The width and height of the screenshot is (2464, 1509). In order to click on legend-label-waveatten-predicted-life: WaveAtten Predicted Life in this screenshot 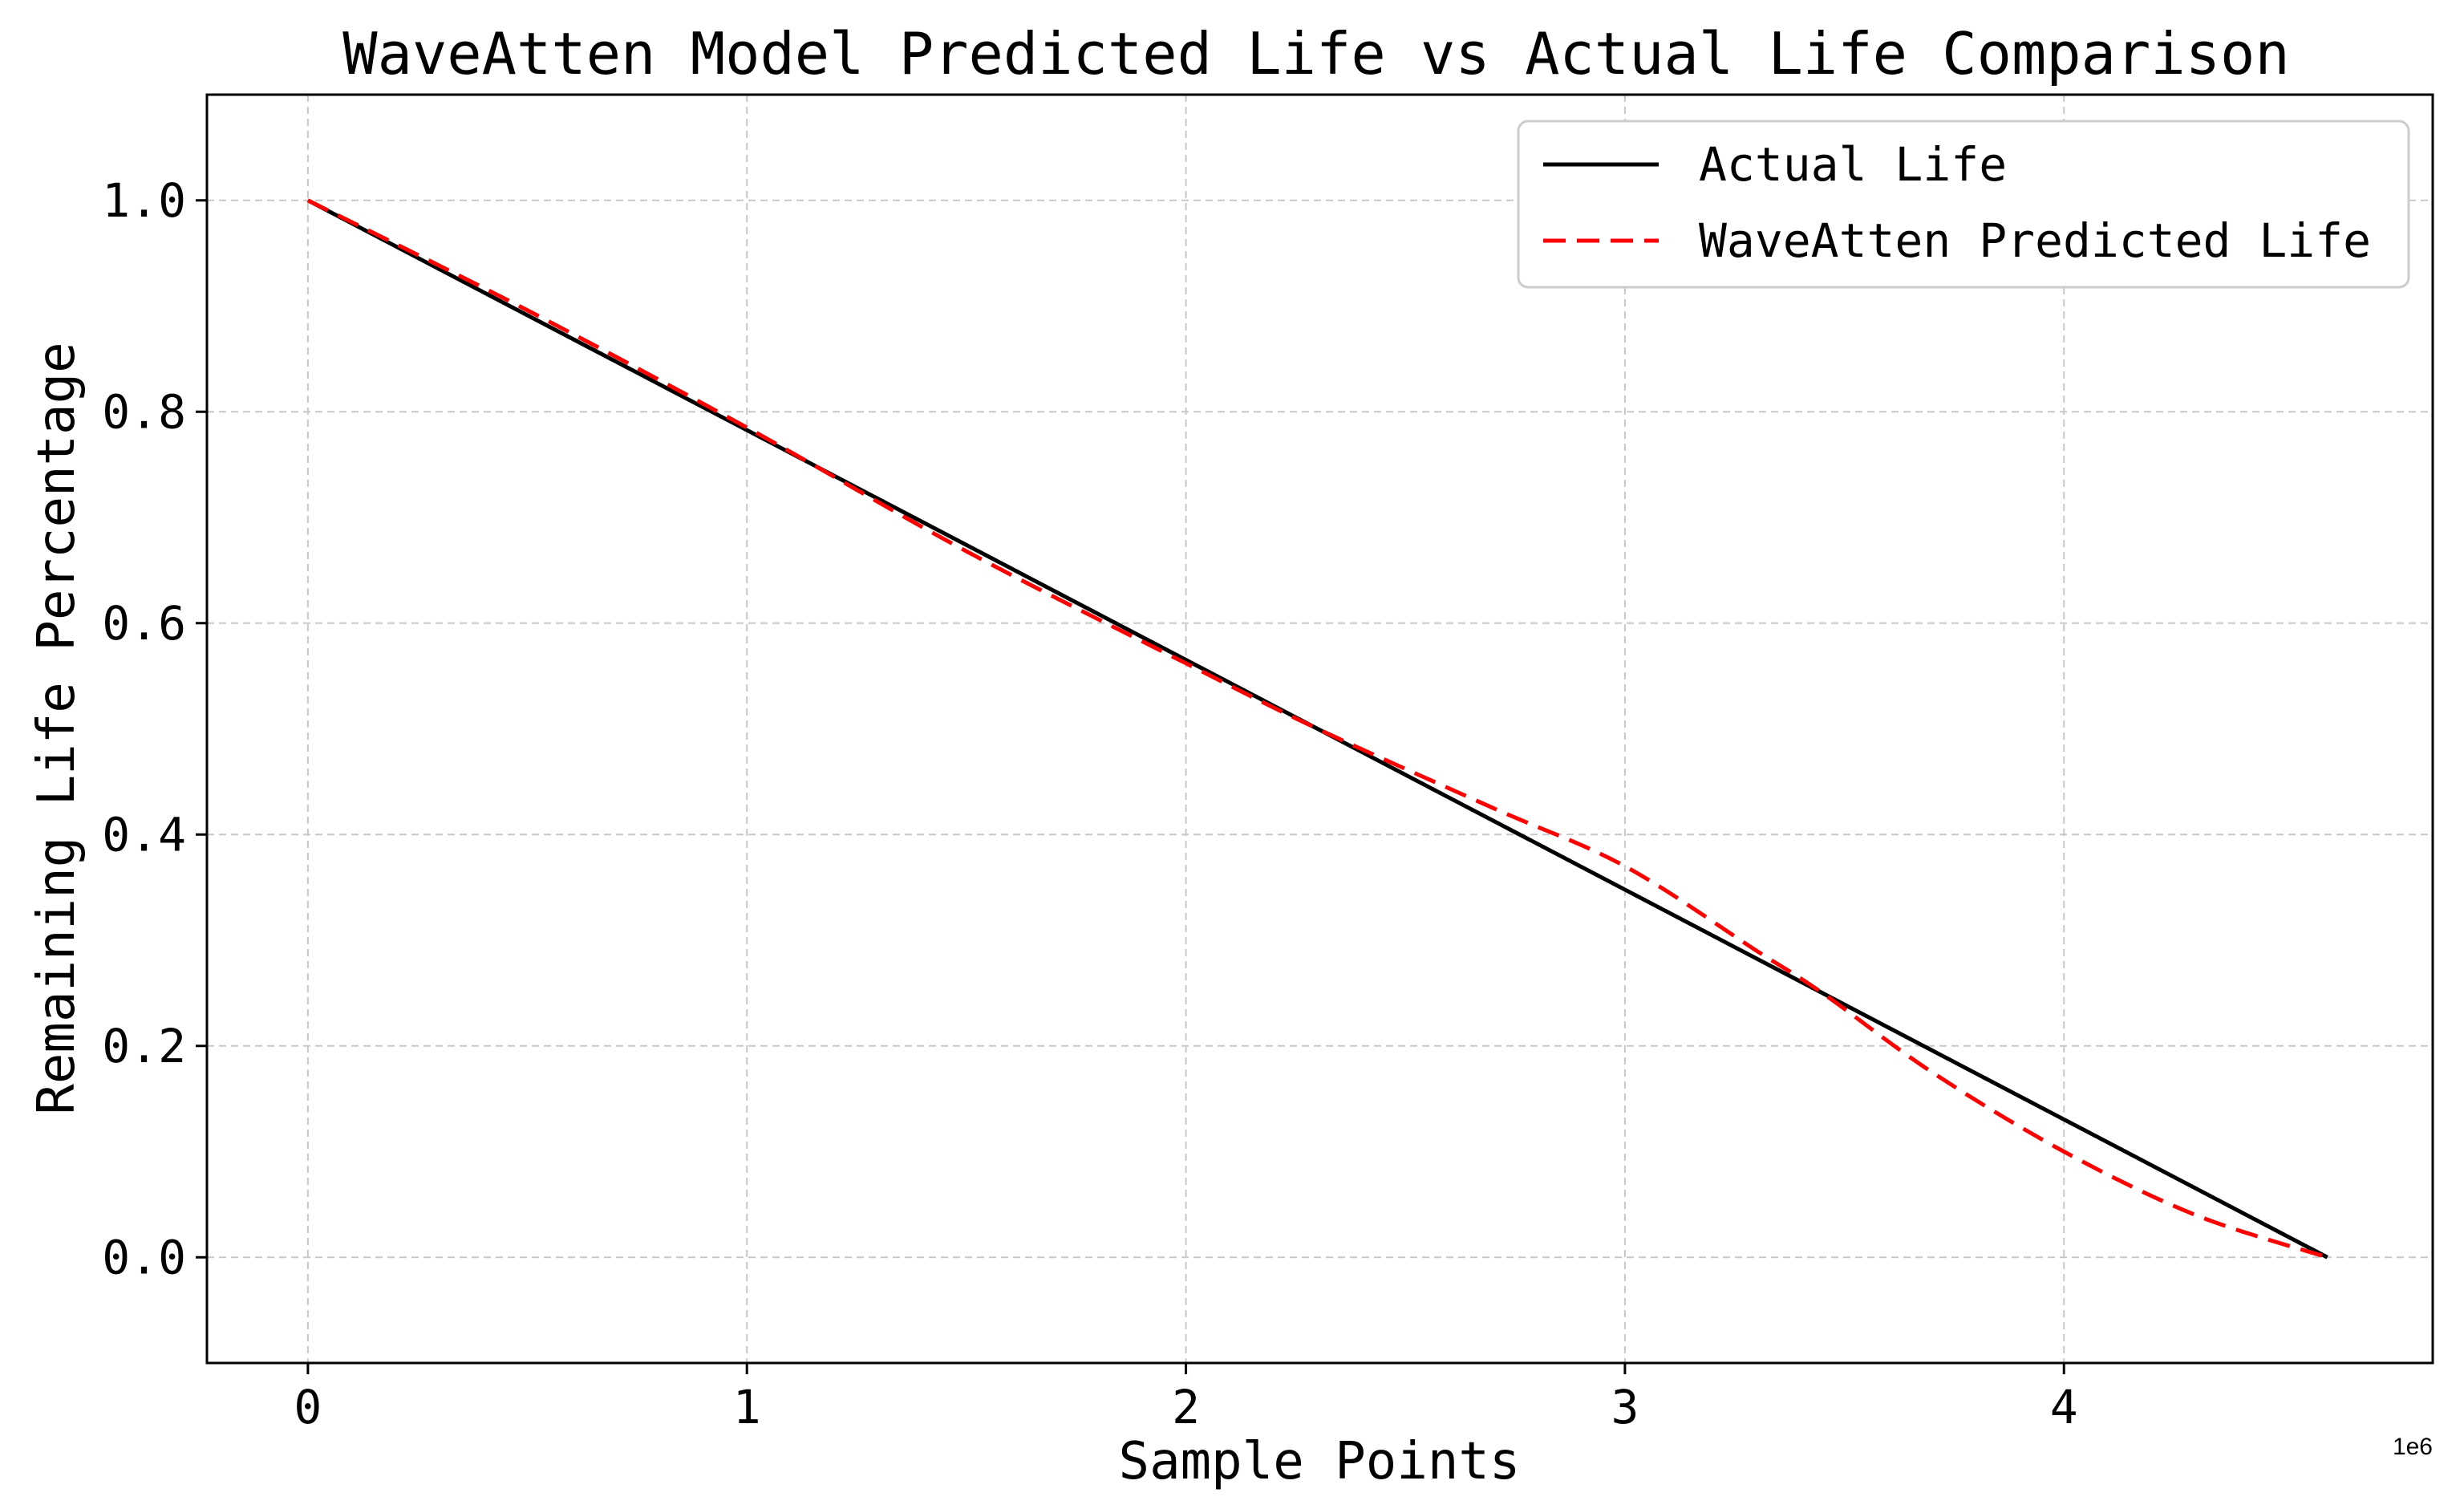, I will do `click(2035, 241)`.